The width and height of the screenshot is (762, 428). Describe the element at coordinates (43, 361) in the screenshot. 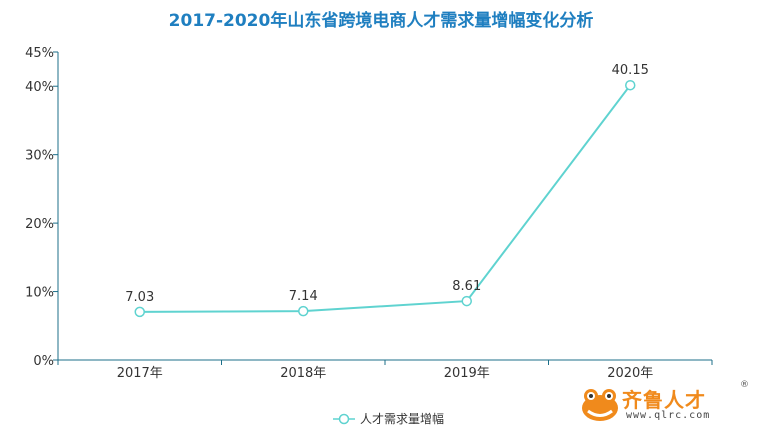

I see `y-tick-label: 0%` at that location.